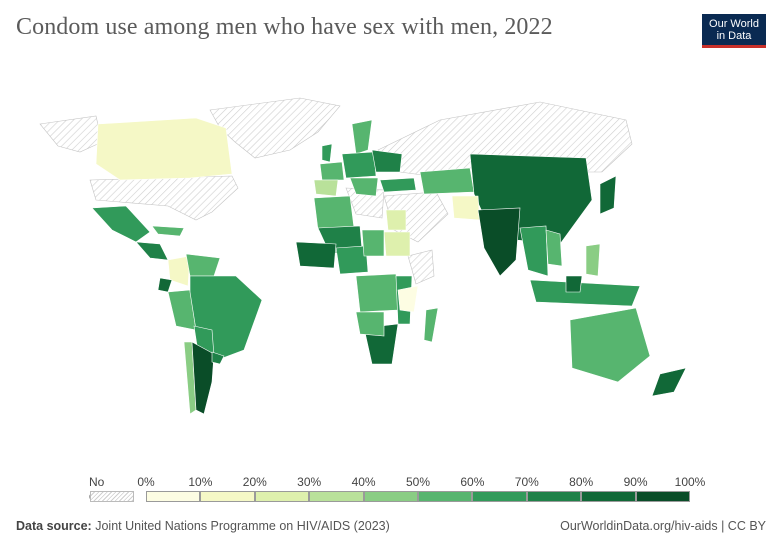 The height and width of the screenshot is (550, 780). I want to click on egypt, so click(396, 220).